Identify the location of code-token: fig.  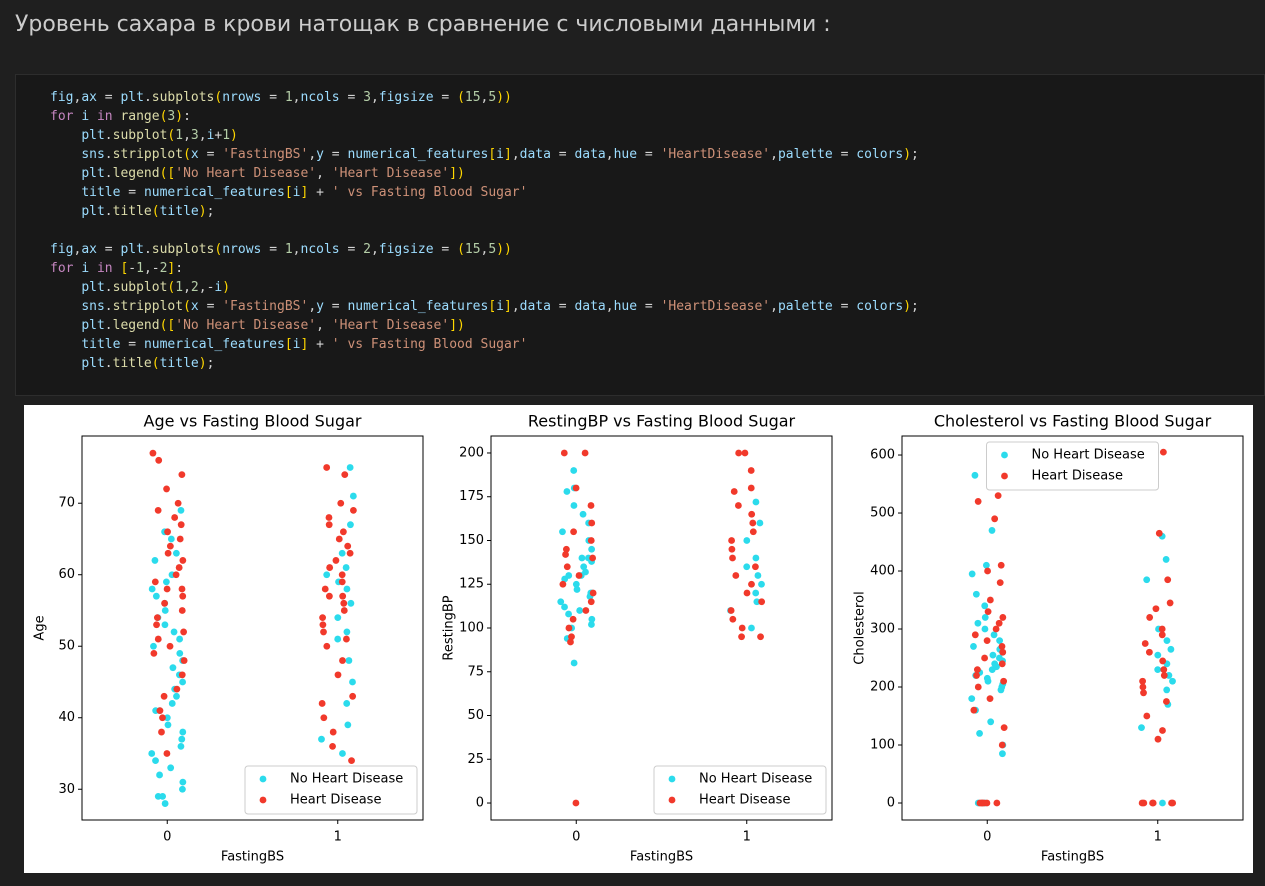
(62, 249).